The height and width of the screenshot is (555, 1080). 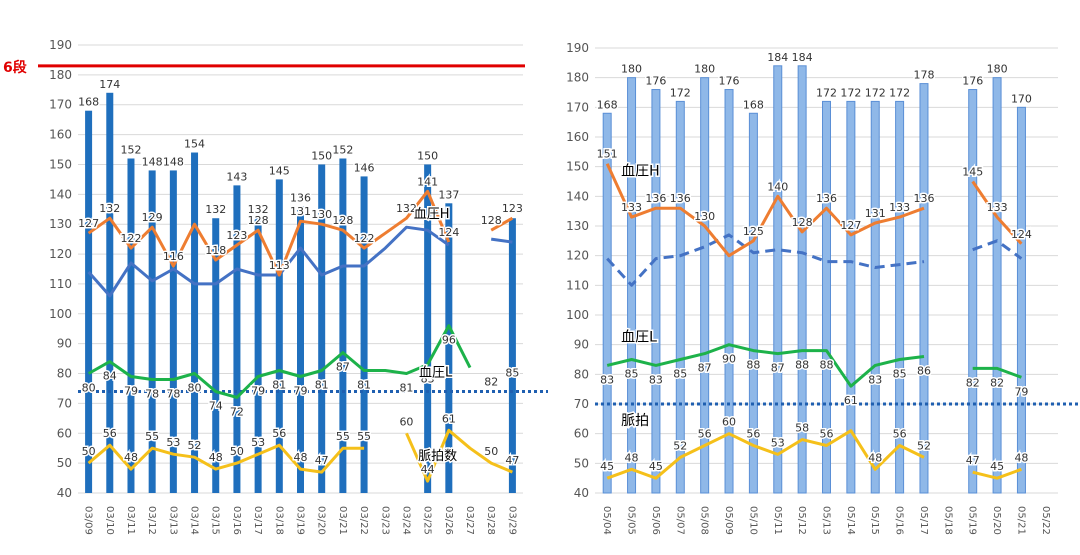 What do you see at coordinates (491, 451) in the screenshot?
I see `pulse-label: 50` at bounding box center [491, 451].